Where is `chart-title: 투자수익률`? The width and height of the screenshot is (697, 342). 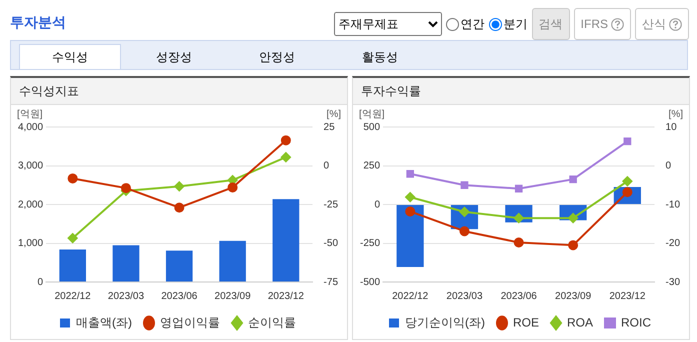 chart-title: 투자수익률 is located at coordinates (521, 91).